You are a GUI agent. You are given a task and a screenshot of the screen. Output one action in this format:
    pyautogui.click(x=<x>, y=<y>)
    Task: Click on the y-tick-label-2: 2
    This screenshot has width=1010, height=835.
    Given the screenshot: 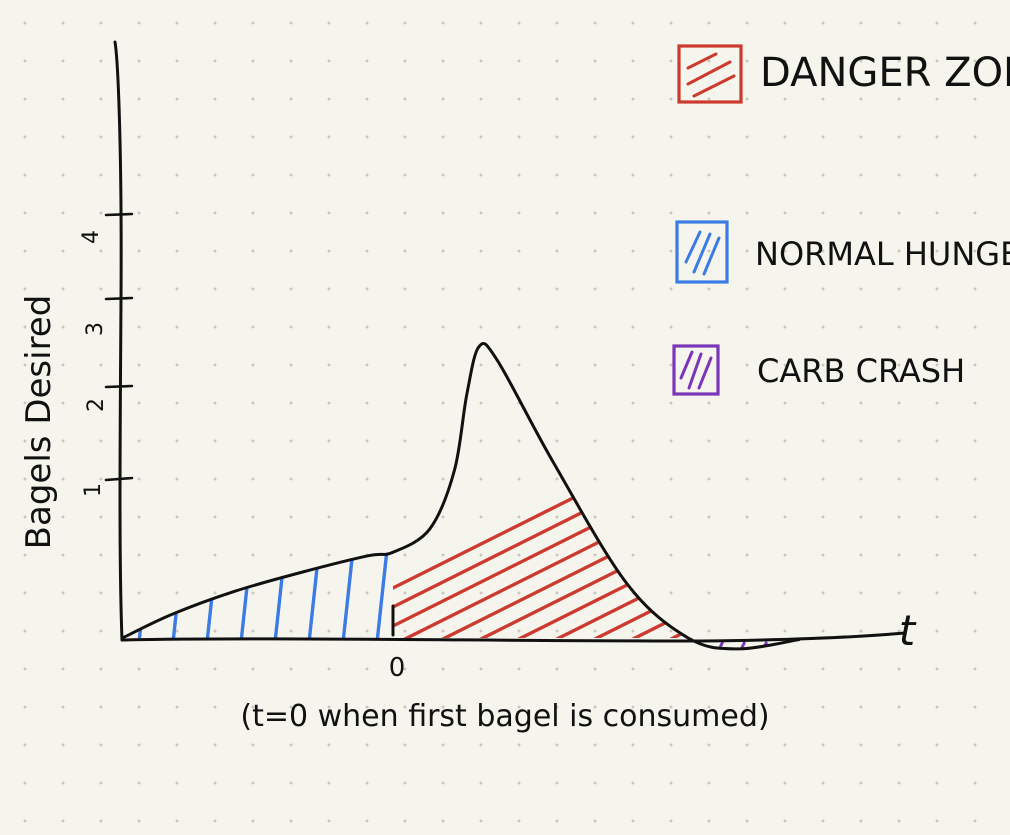 What is the action you would take?
    pyautogui.click(x=96, y=405)
    